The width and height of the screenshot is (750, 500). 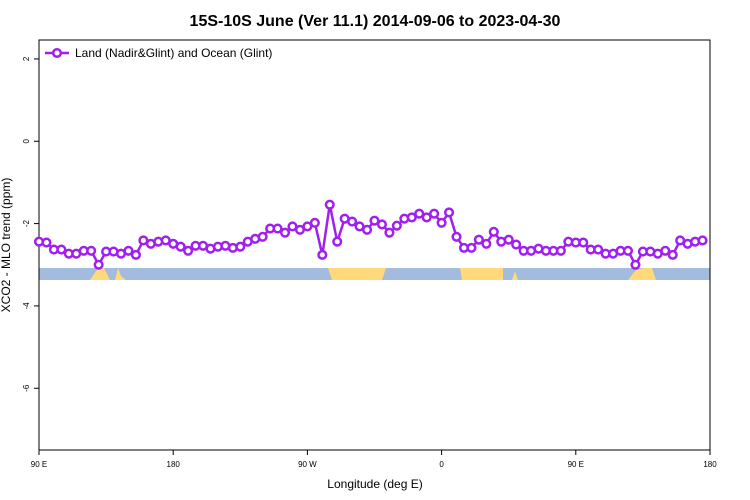 I want to click on surface-band, so click(x=374, y=274).